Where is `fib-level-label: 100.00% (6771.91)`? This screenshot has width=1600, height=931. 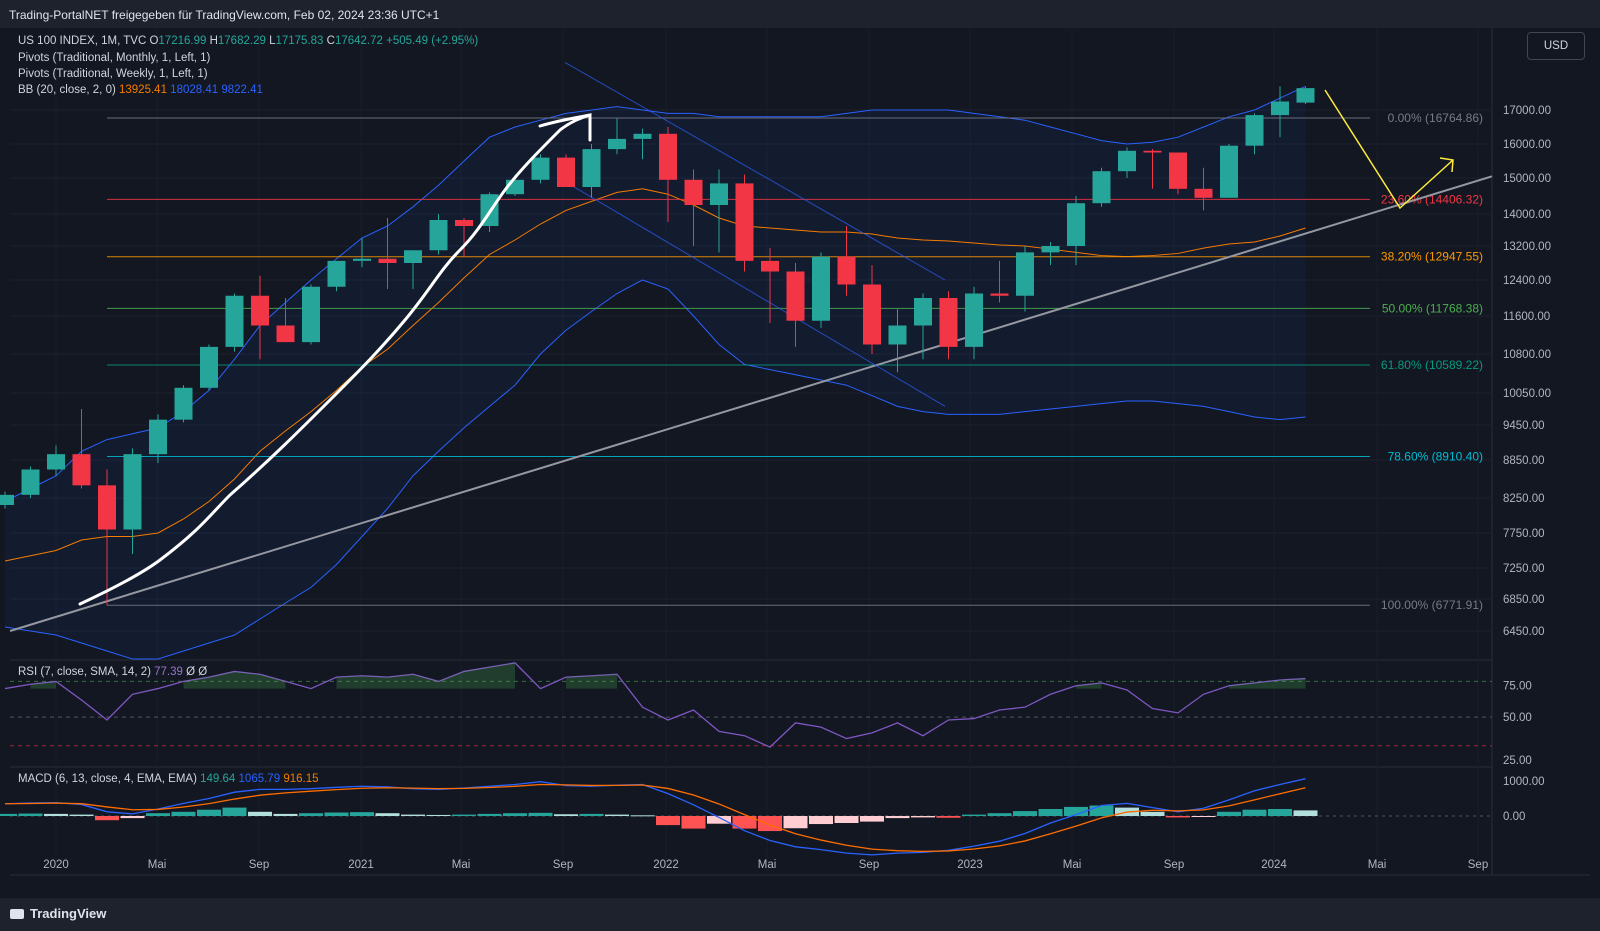 fib-level-label: 100.00% (6771.91) is located at coordinates (1432, 605).